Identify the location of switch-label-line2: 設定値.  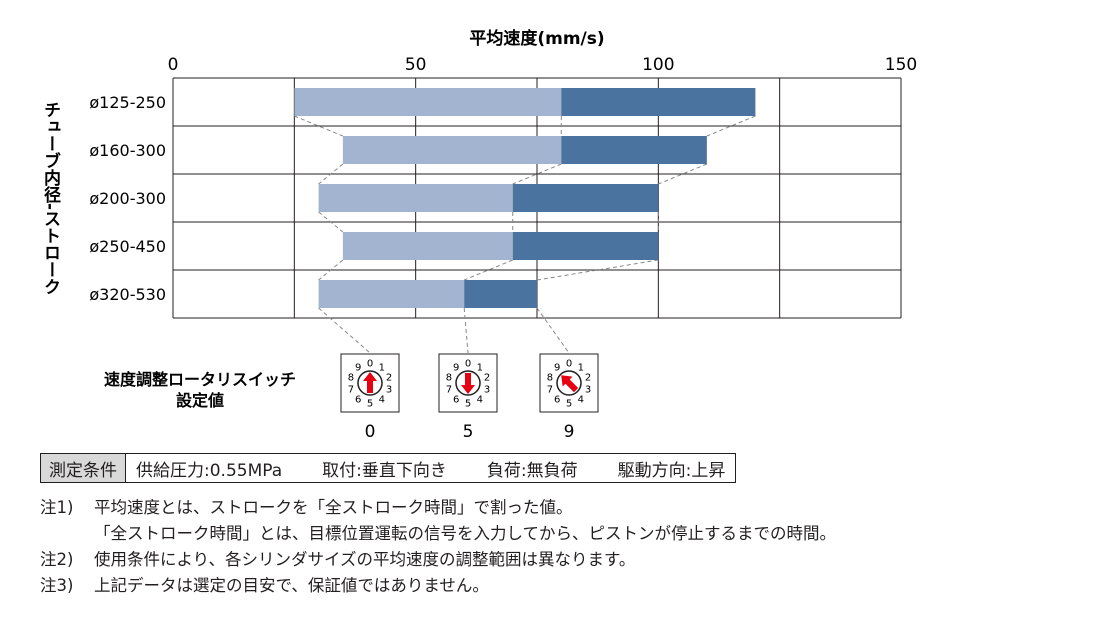
(200, 400).